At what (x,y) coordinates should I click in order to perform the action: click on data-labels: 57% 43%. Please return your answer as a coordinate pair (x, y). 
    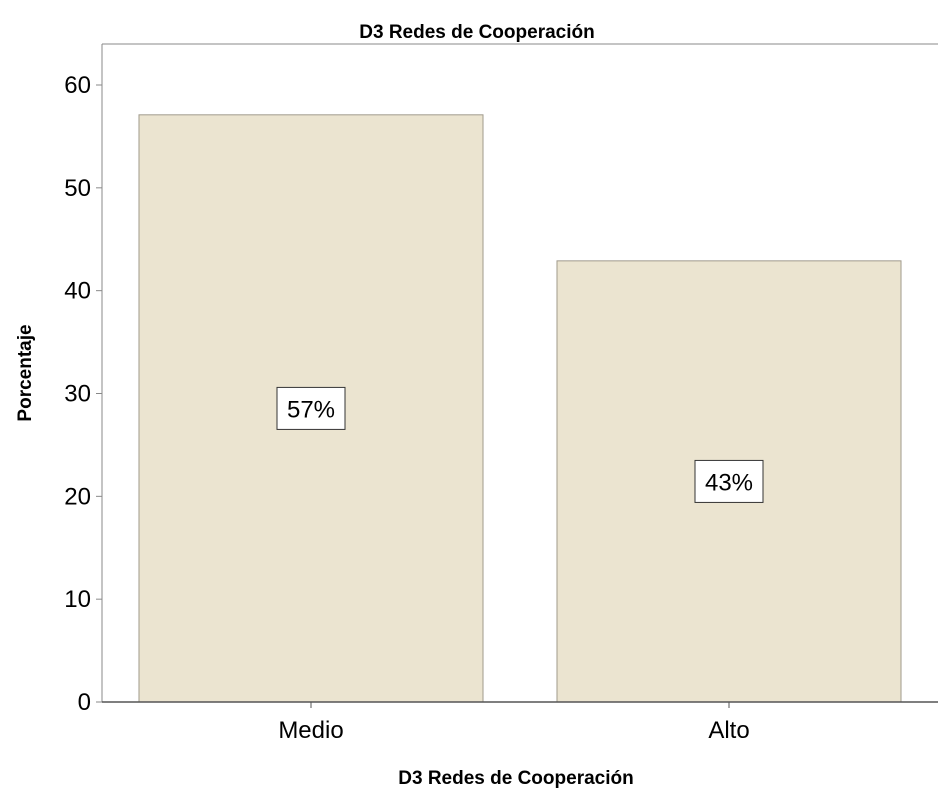
    Looking at the image, I should click on (520, 444).